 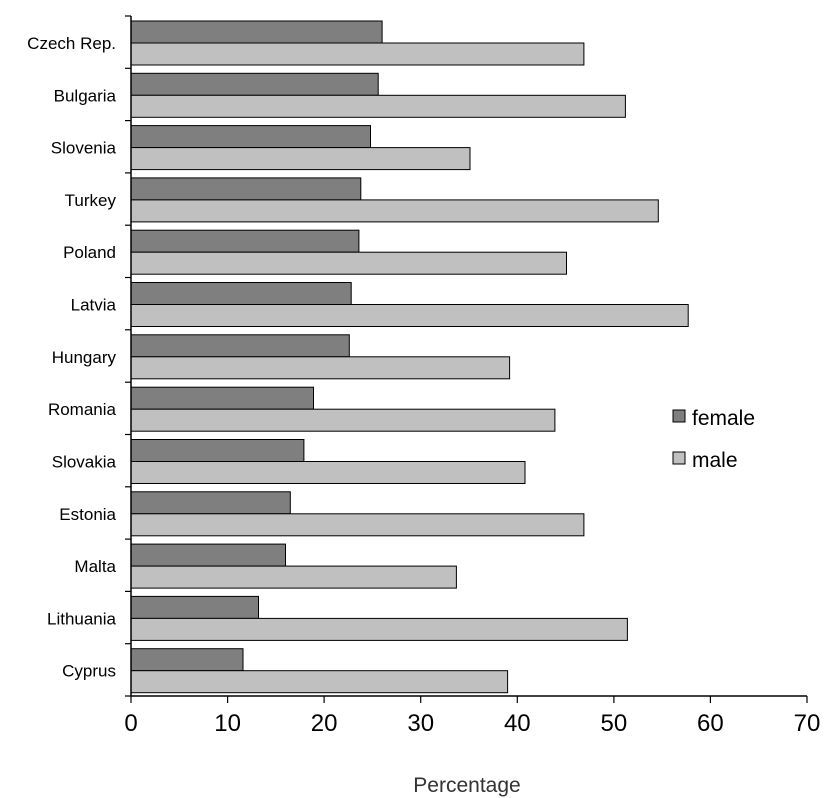 What do you see at coordinates (807, 723) in the screenshot?
I see `x-tick-label-7: 70` at bounding box center [807, 723].